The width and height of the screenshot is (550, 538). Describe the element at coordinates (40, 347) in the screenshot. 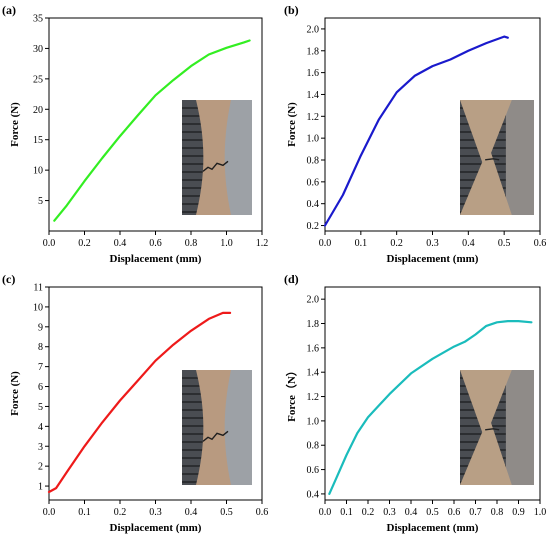

I see `y-tick-label: 8` at that location.